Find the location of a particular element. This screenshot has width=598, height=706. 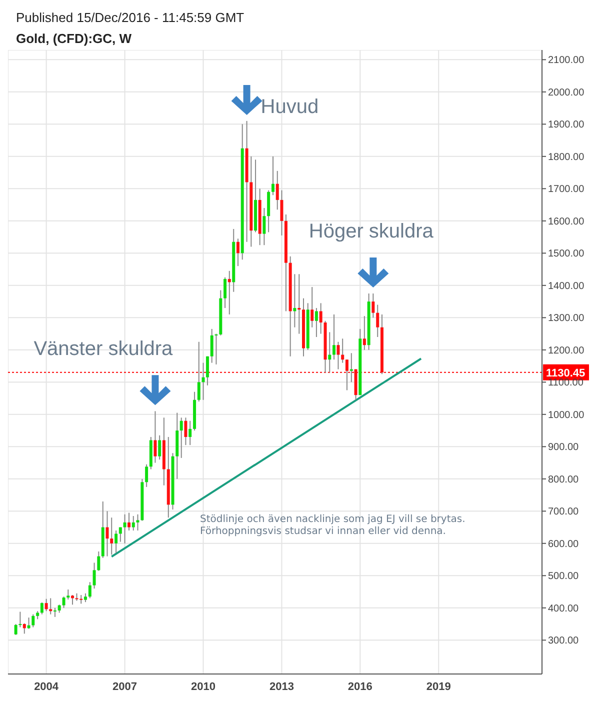

annotation: Huvud is located at coordinates (289, 107).